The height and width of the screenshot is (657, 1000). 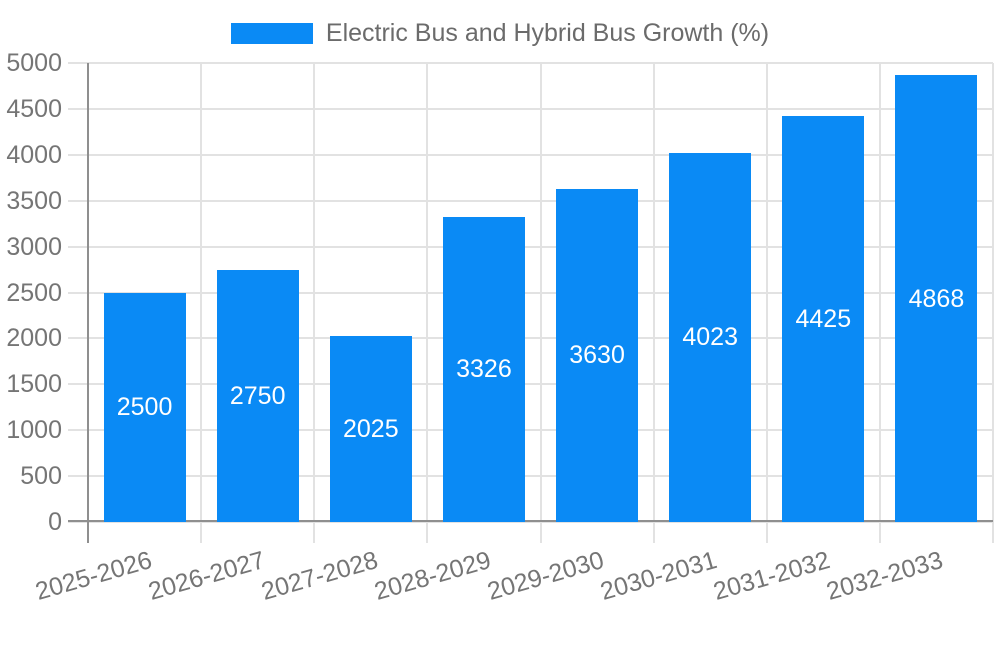 I want to click on bar-2032-2033, so click(x=936, y=298).